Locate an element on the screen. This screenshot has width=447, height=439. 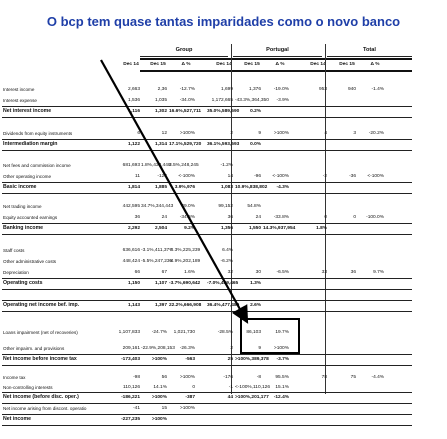
table-cell: 681,693 is located at coordinates (131, 165).